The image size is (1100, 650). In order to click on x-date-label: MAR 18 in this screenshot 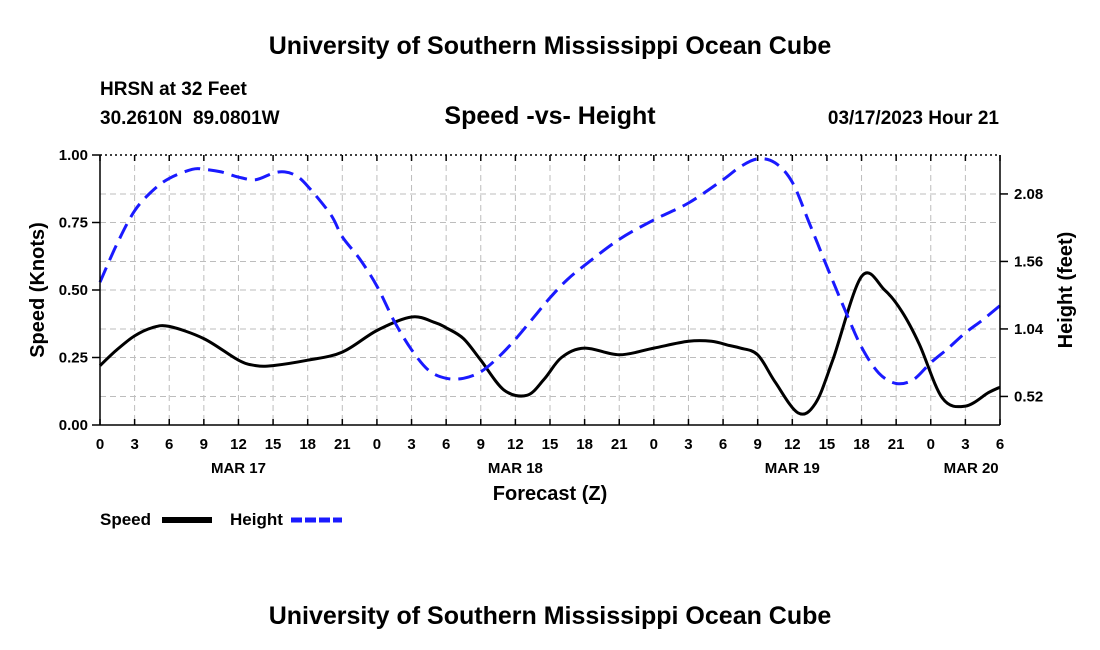, I will do `click(515, 468)`.